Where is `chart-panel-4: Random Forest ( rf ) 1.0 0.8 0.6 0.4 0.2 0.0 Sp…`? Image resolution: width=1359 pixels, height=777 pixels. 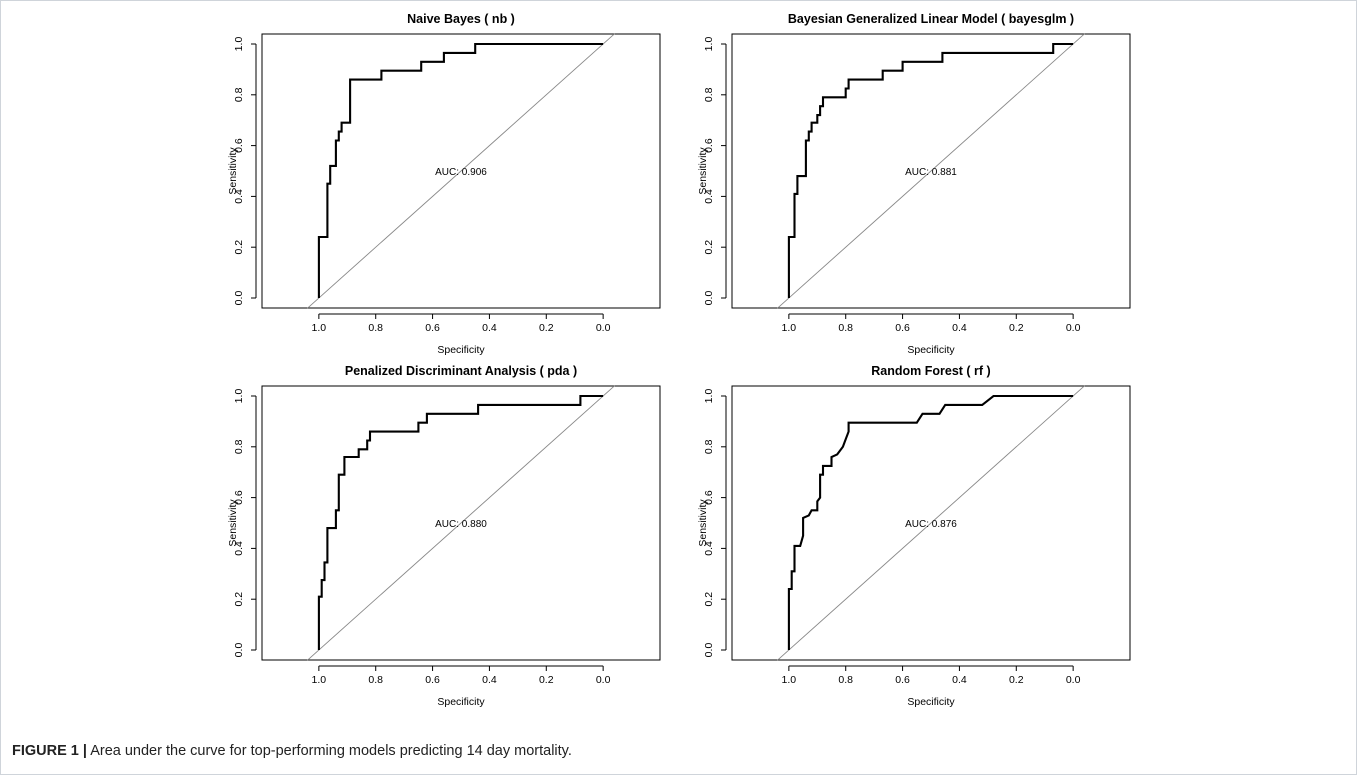
chart-panel-4: Random Forest ( rf ) 1.0 0.8 0.6 0.4 0.2 0.0 Sp… is located at coordinates (914, 536).